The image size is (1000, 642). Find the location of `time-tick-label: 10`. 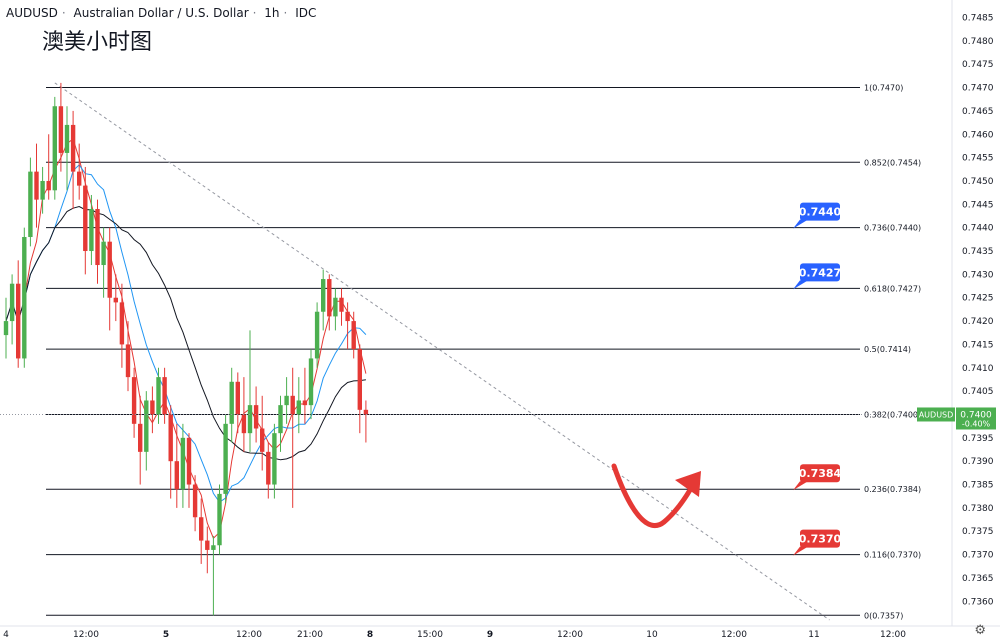

time-tick-label: 10 is located at coordinates (652, 635).